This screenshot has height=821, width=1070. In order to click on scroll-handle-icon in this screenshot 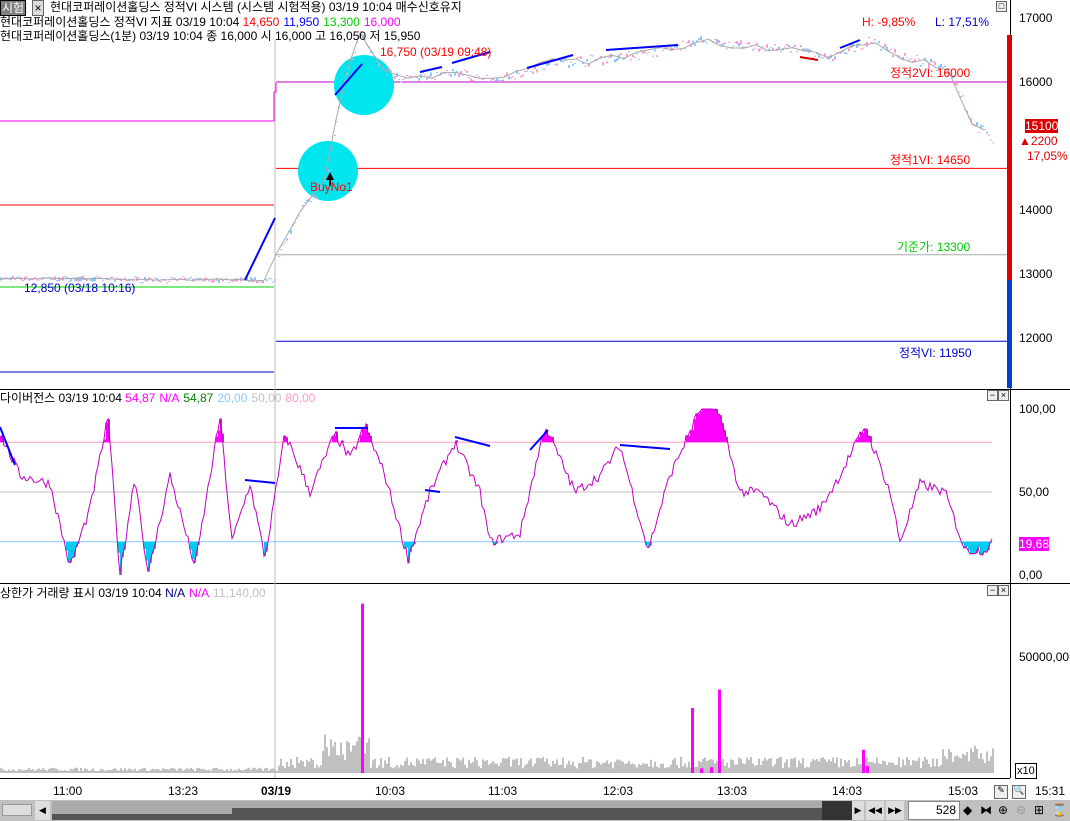, I will do `click(17, 810)`.